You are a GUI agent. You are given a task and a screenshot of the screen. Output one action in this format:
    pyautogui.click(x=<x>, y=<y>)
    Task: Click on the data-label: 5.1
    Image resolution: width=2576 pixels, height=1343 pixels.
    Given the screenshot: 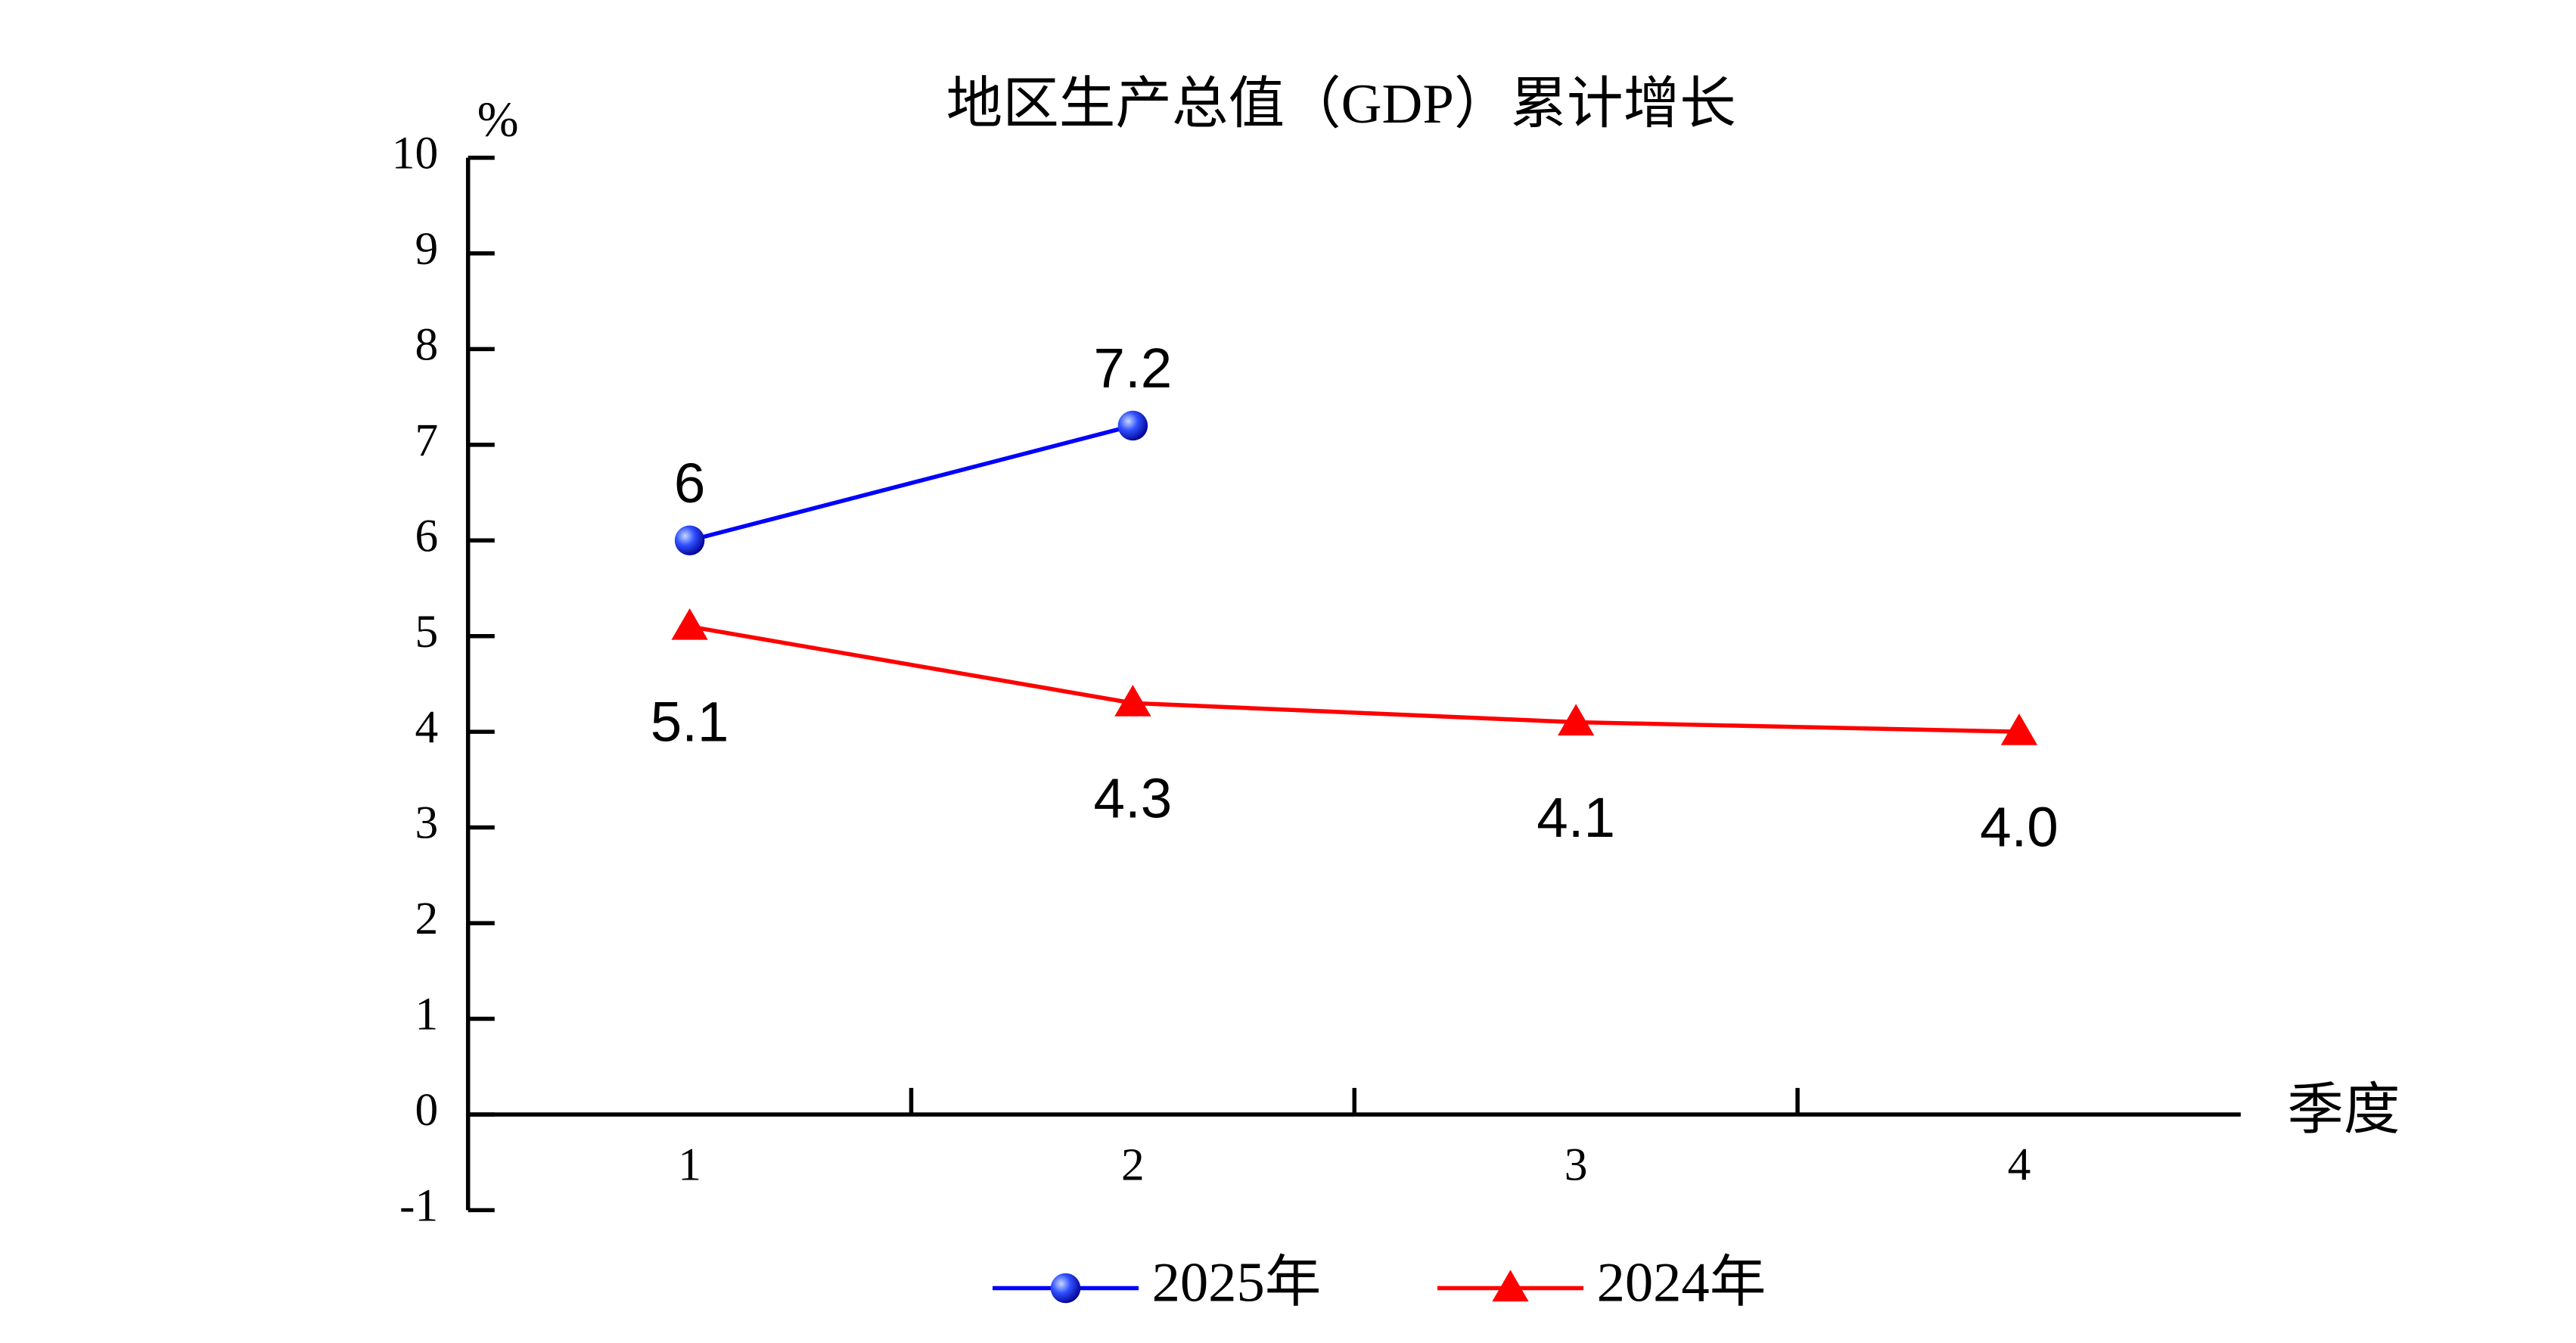 What is the action you would take?
    pyautogui.click(x=690, y=721)
    